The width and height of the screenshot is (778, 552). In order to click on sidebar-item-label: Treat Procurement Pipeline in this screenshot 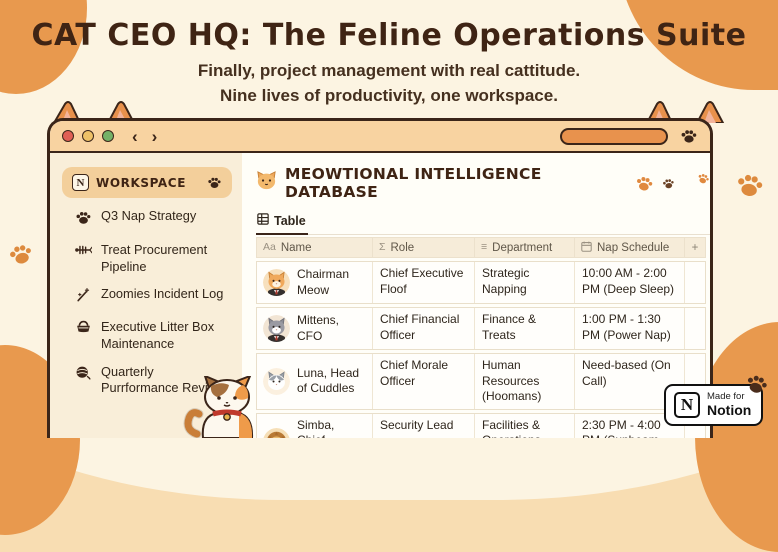, I will do `click(154, 258)`.